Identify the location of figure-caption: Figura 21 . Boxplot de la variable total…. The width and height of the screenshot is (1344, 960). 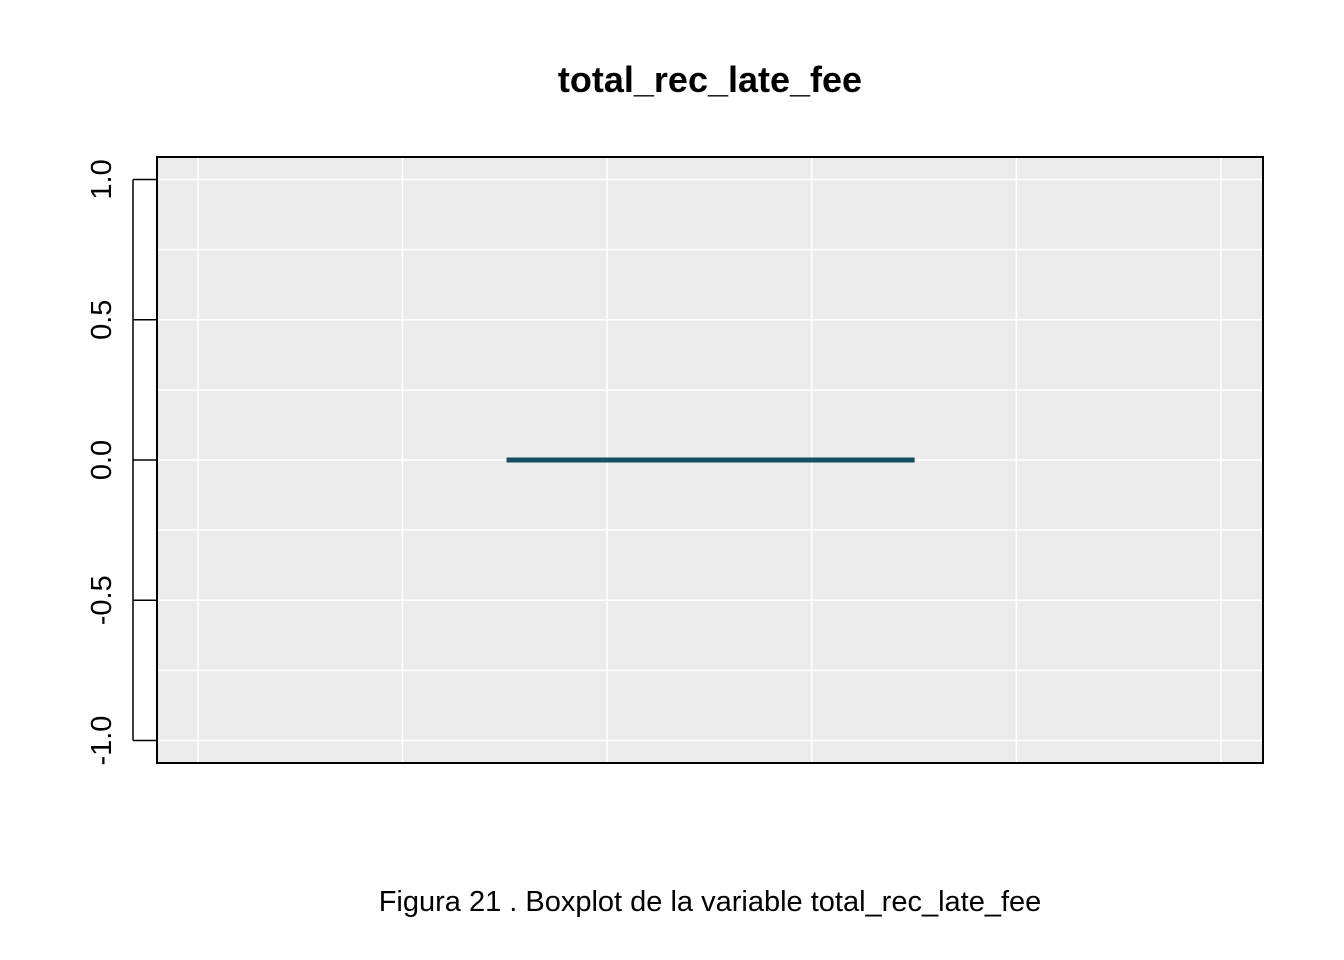
(710, 902).